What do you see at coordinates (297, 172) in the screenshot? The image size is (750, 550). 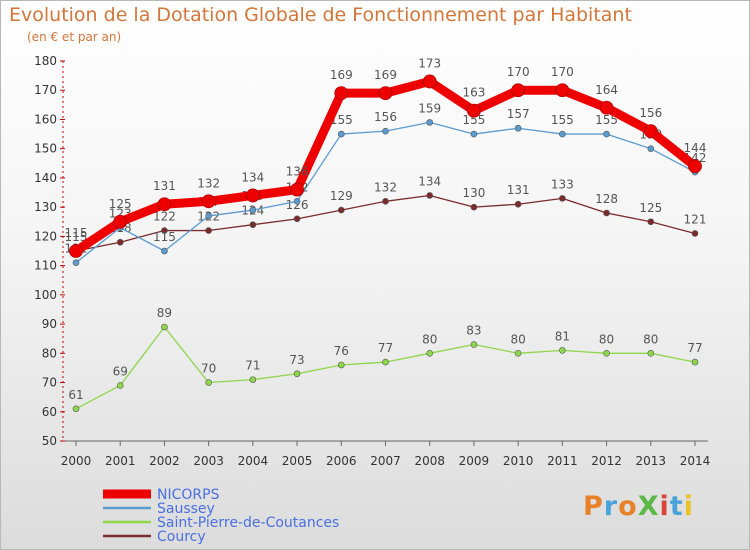 I see `data-label: 136` at bounding box center [297, 172].